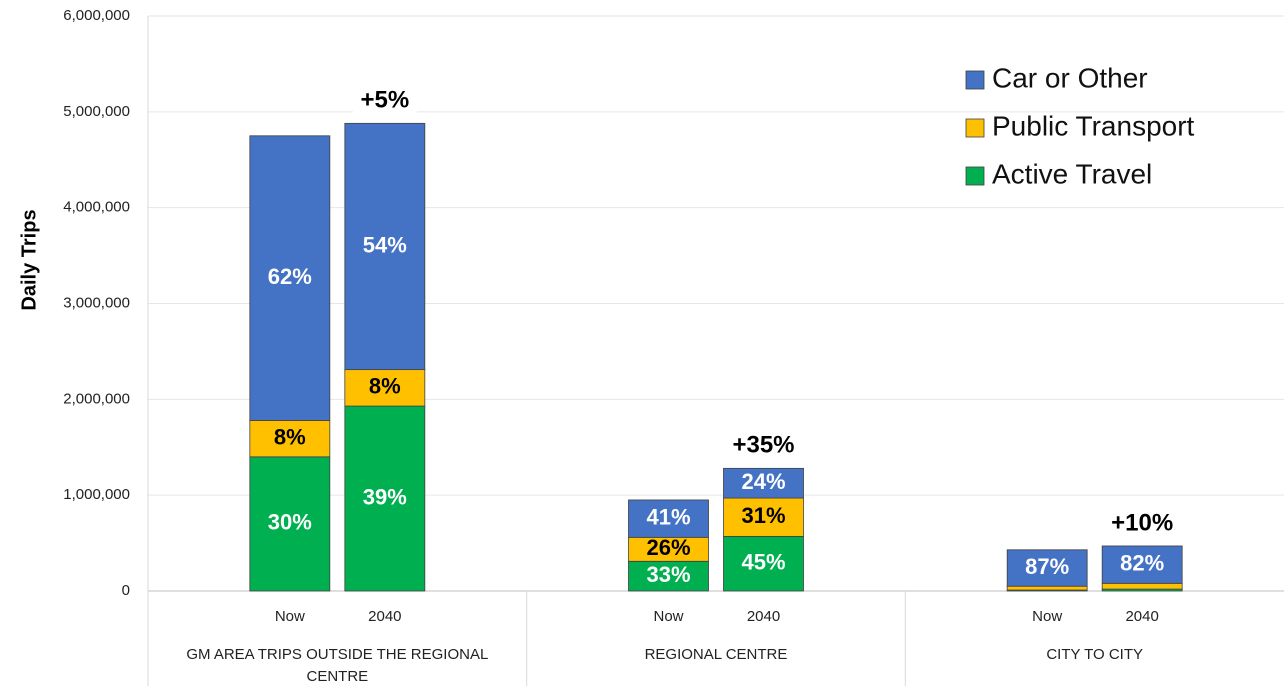 This screenshot has height=686, width=1284. I want to click on y-axis-label: Daily Trips, so click(29, 259).